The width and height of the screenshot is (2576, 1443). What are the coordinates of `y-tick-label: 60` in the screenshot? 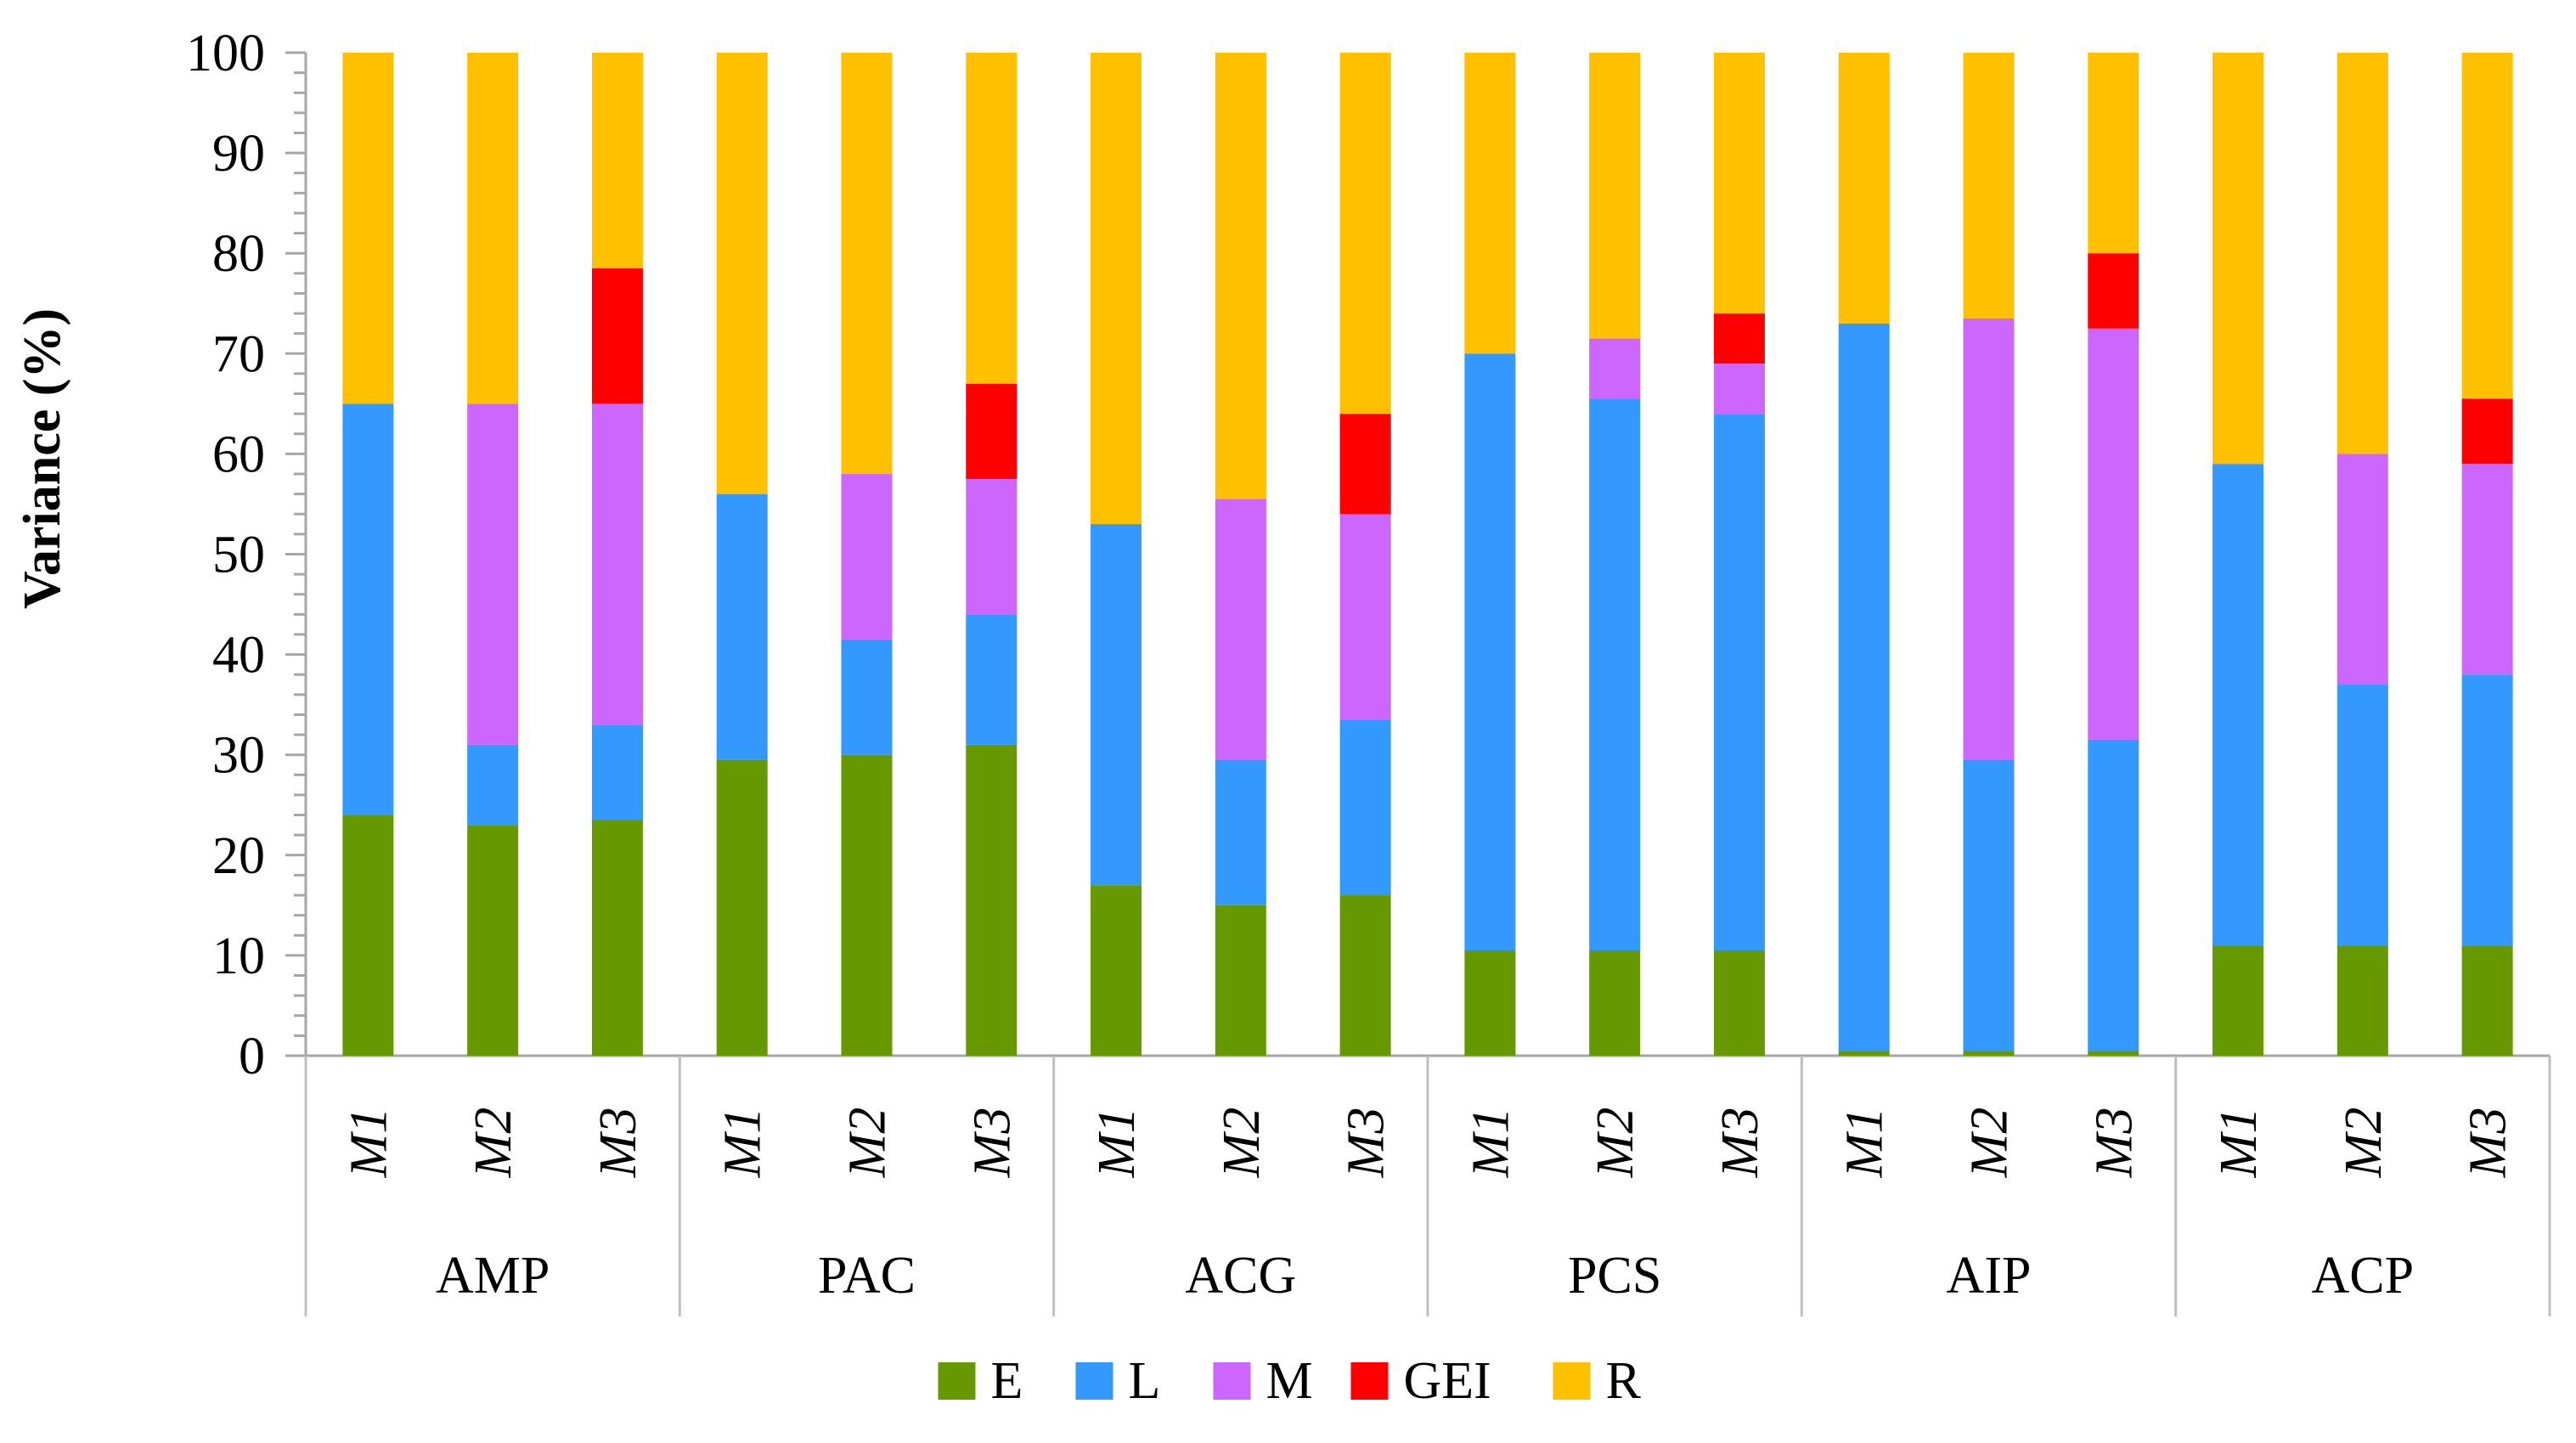 It's located at (238, 454).